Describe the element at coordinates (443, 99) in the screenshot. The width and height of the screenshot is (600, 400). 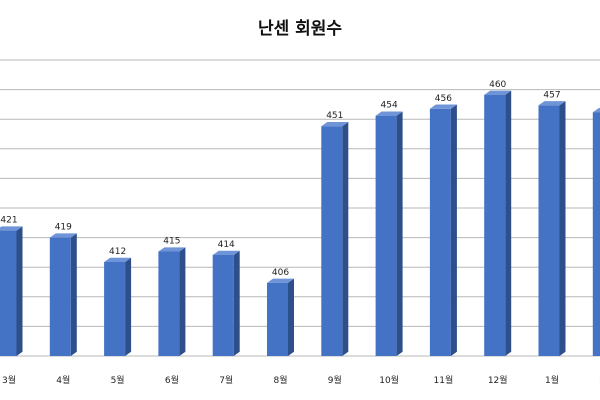
I see `data-label: 456` at that location.